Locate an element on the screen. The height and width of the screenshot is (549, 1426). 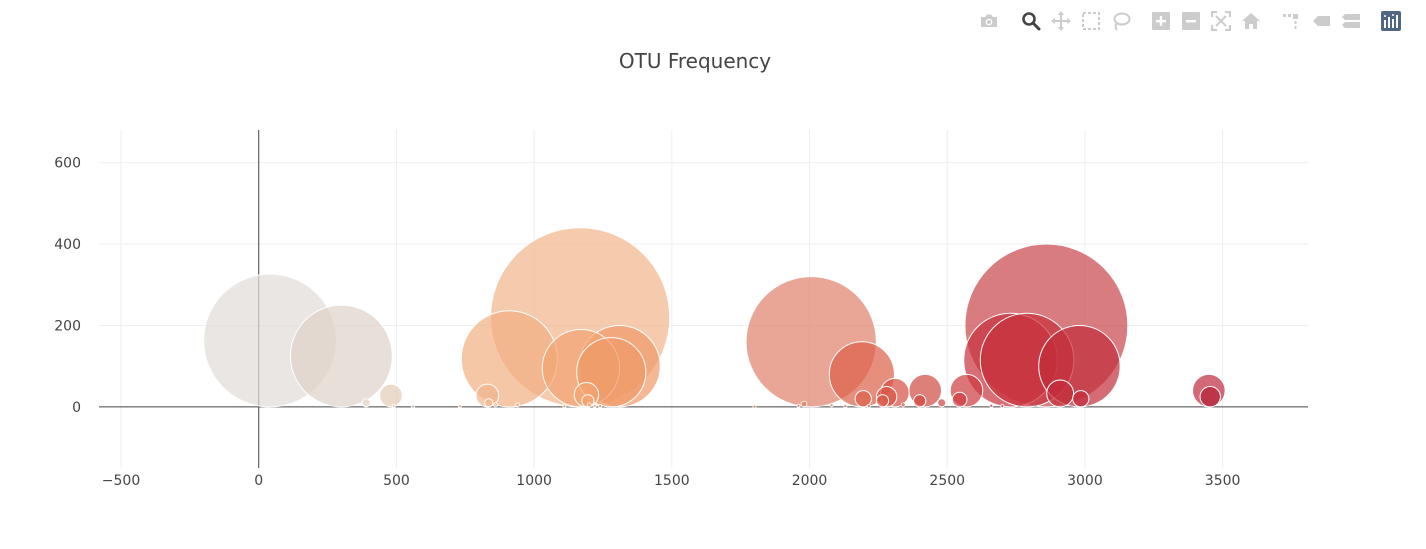
pan-icon is located at coordinates (1061, 21).